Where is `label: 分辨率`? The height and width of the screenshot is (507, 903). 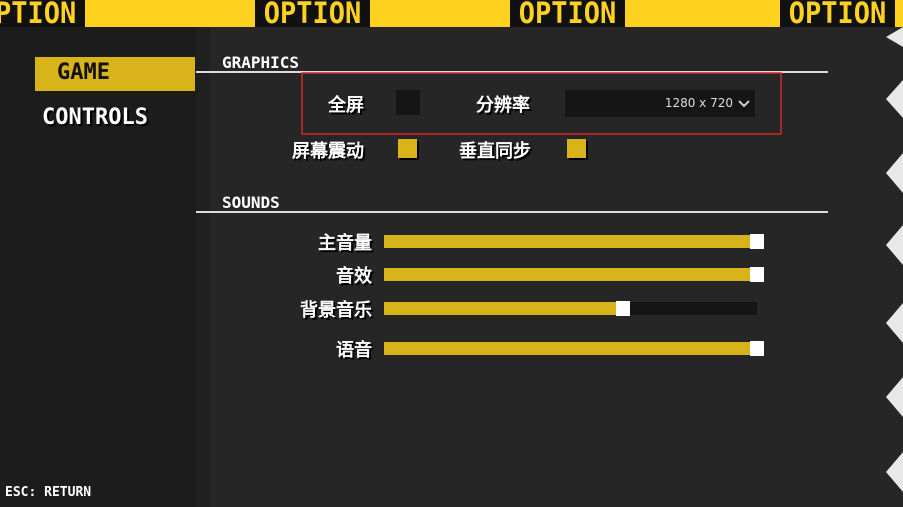 label: 分辨率 is located at coordinates (503, 105).